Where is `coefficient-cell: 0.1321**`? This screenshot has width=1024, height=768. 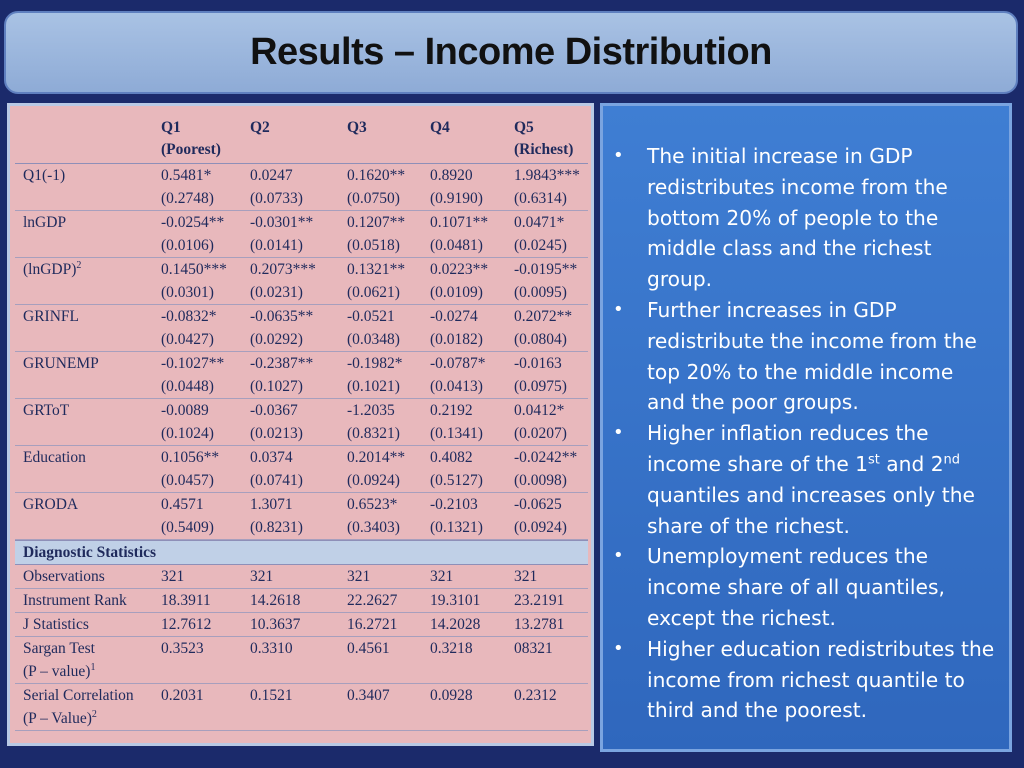
coefficient-cell: 0.1321** is located at coordinates (376, 269).